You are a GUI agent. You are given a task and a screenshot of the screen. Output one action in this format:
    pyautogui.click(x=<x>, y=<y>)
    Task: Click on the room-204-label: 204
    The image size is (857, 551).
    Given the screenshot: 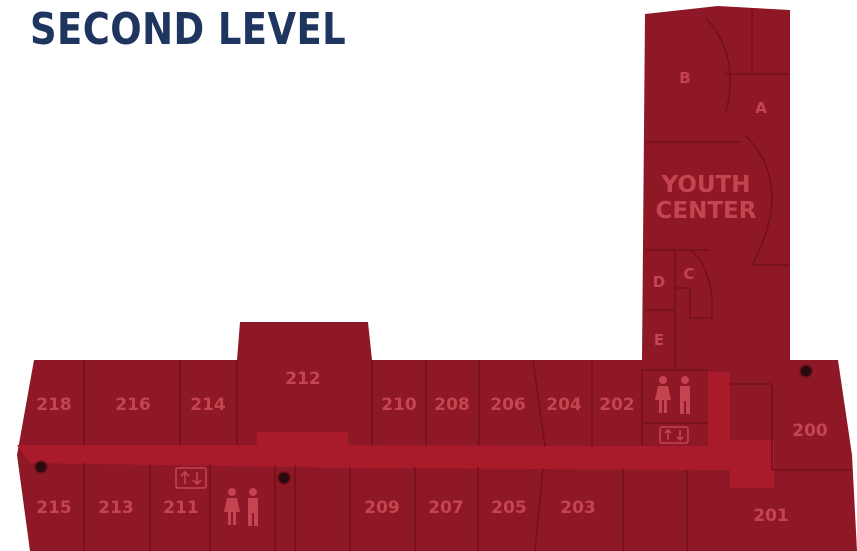 What is the action you would take?
    pyautogui.click(x=564, y=405)
    